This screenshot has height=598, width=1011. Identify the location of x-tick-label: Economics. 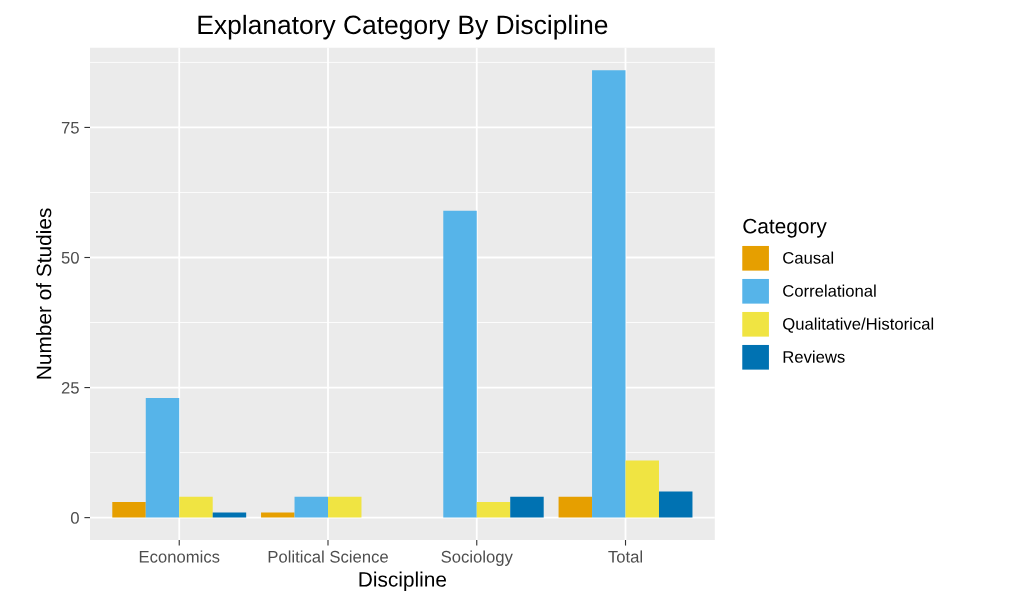
(179, 556).